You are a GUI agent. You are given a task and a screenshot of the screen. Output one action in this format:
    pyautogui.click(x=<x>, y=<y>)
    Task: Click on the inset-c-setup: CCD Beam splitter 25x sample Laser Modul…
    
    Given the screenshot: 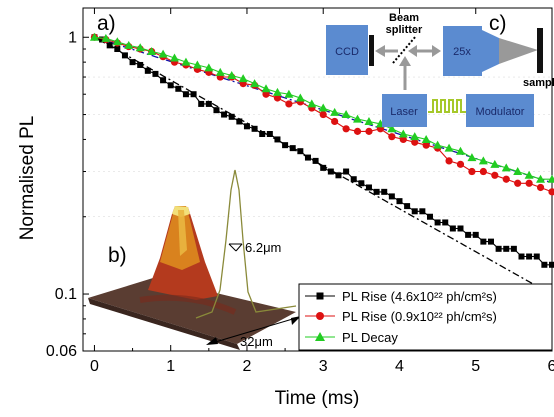 What is the action you would take?
    pyautogui.click(x=440, y=69)
    